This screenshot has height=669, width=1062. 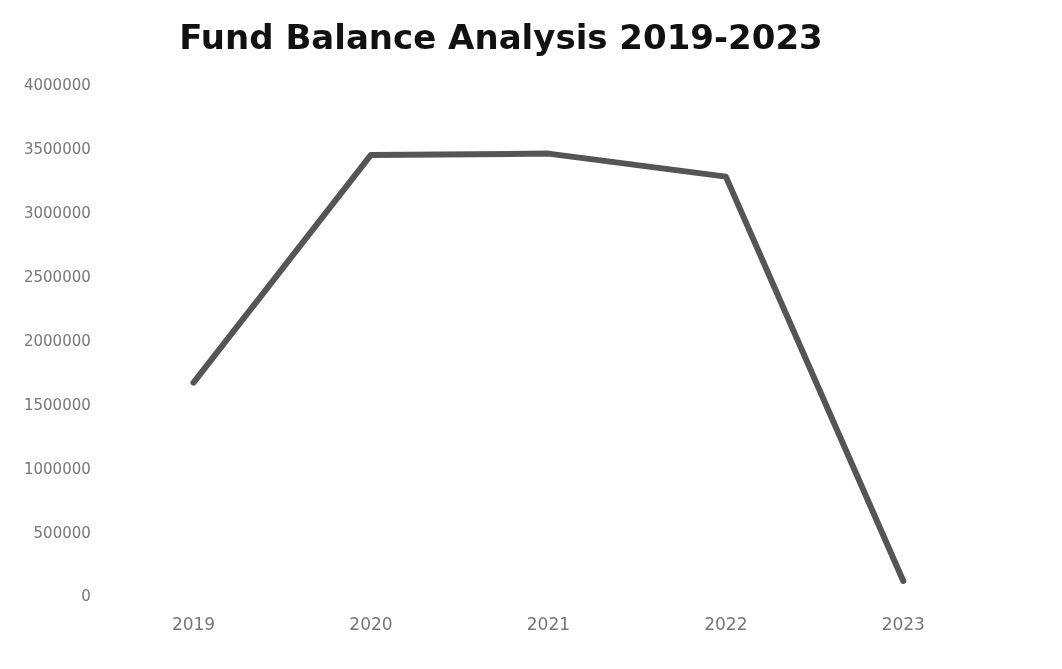 What do you see at coordinates (57, 148) in the screenshot?
I see `y-tick-label: 3500000` at bounding box center [57, 148].